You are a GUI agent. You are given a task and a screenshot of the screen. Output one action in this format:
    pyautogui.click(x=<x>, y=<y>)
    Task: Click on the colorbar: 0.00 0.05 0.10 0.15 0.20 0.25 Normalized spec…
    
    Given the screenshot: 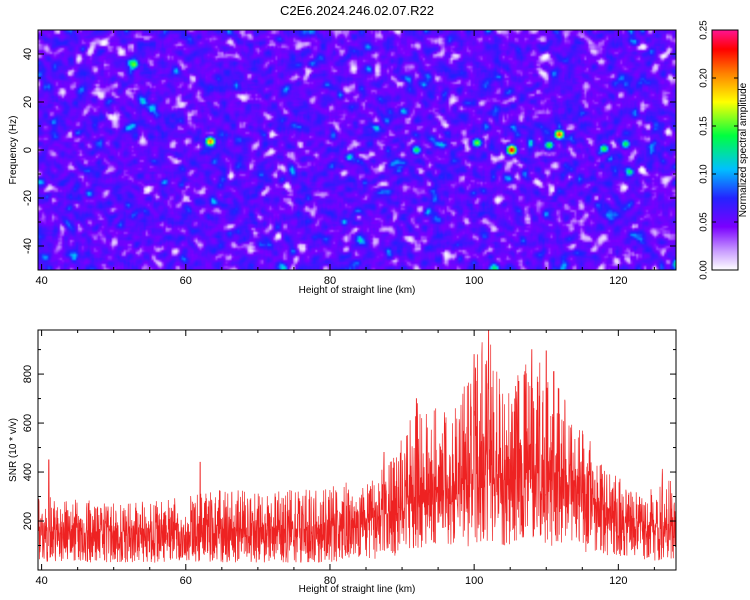 What is the action you would take?
    pyautogui.click(x=724, y=150)
    